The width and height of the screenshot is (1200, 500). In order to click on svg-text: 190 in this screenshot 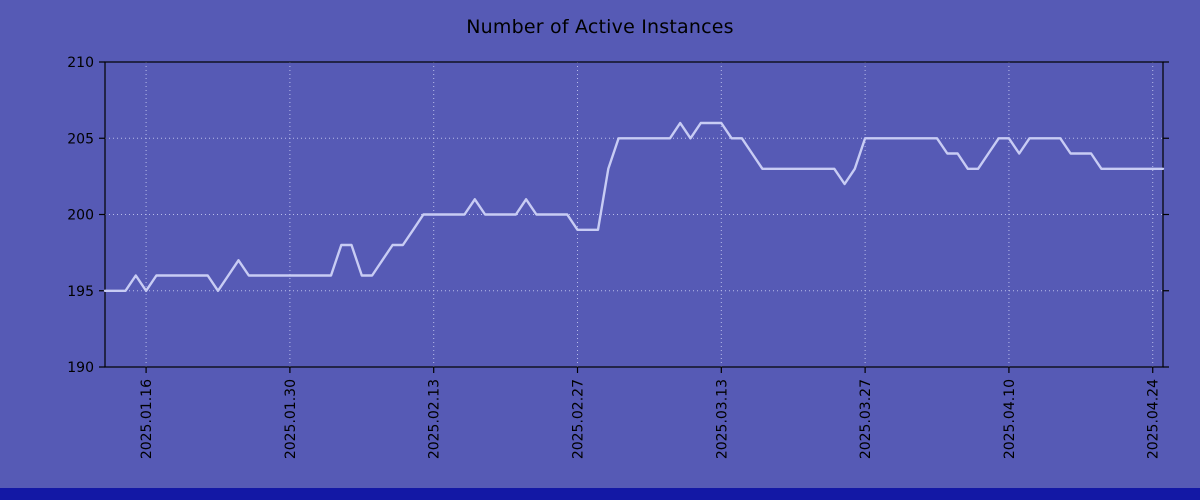, I will do `click(80, 368)`.